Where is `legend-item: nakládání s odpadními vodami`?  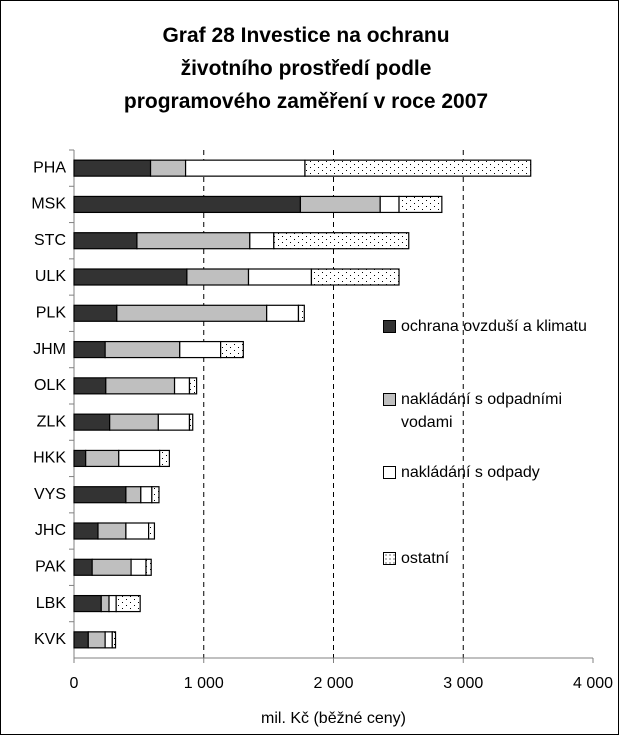
legend-item: nakládání s odpadními vodami is located at coordinates (494, 411).